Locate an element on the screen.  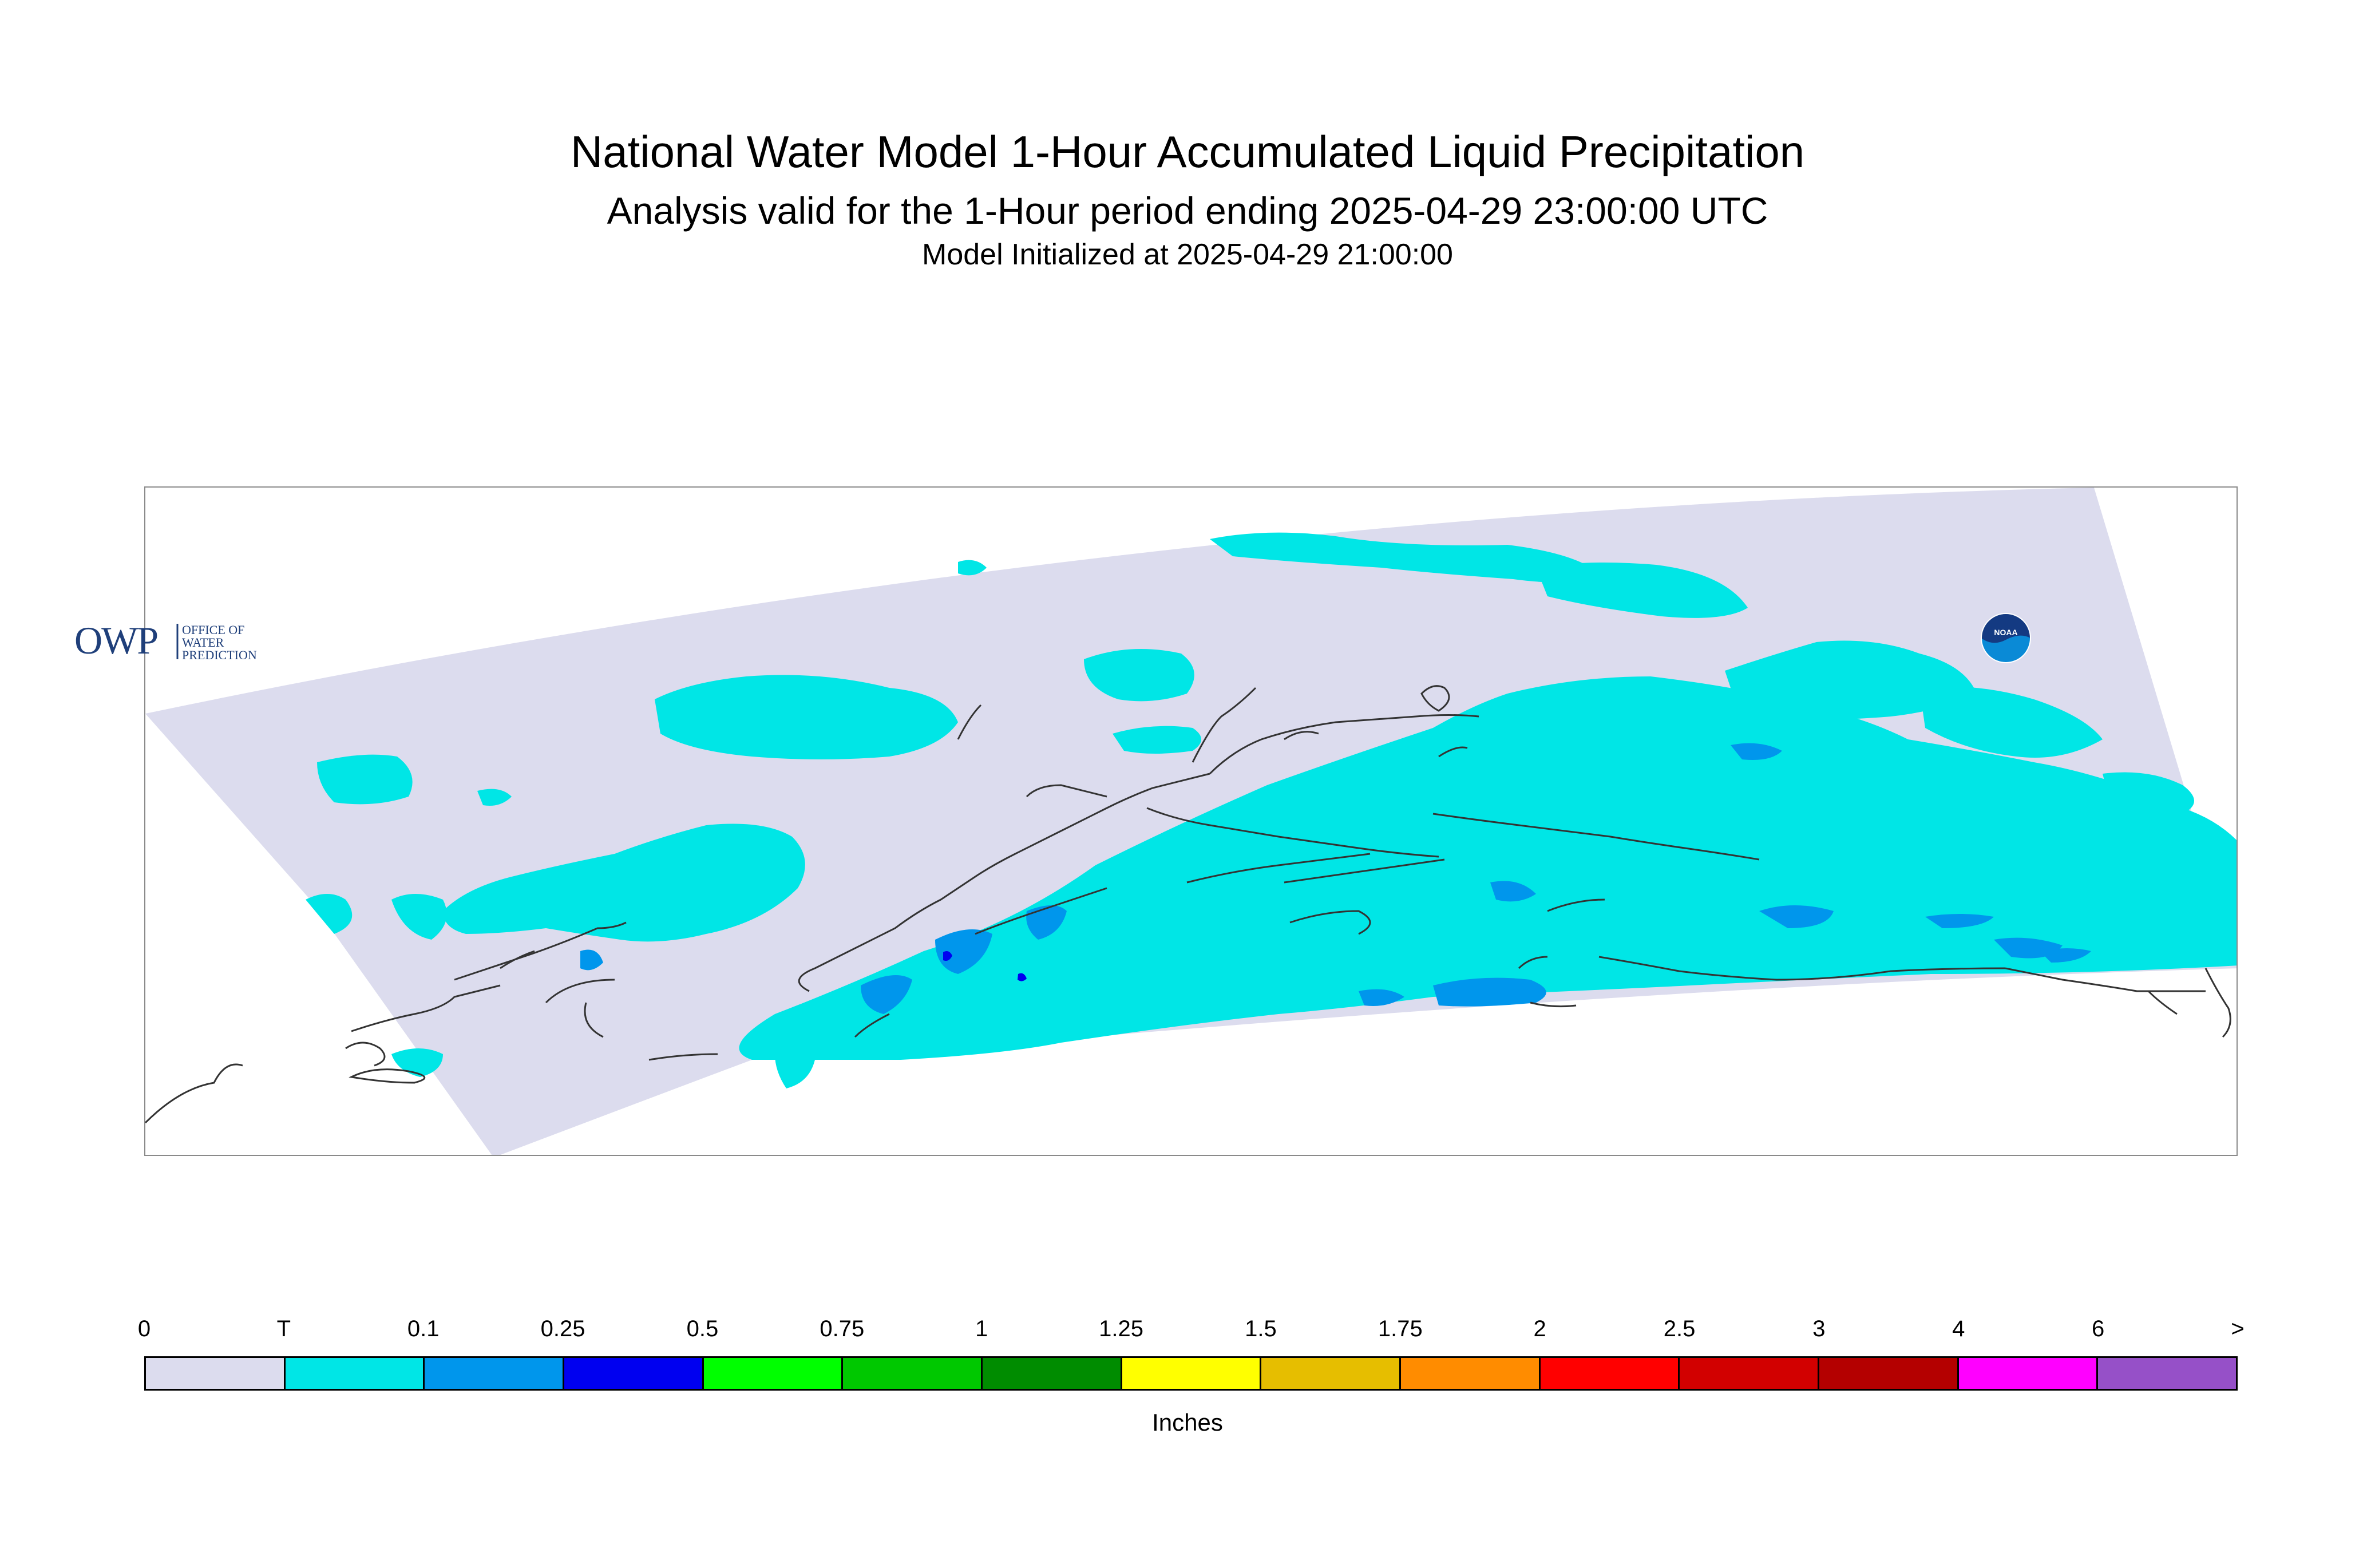
legend-tick-label: 1.75 is located at coordinates (1400, 1328).